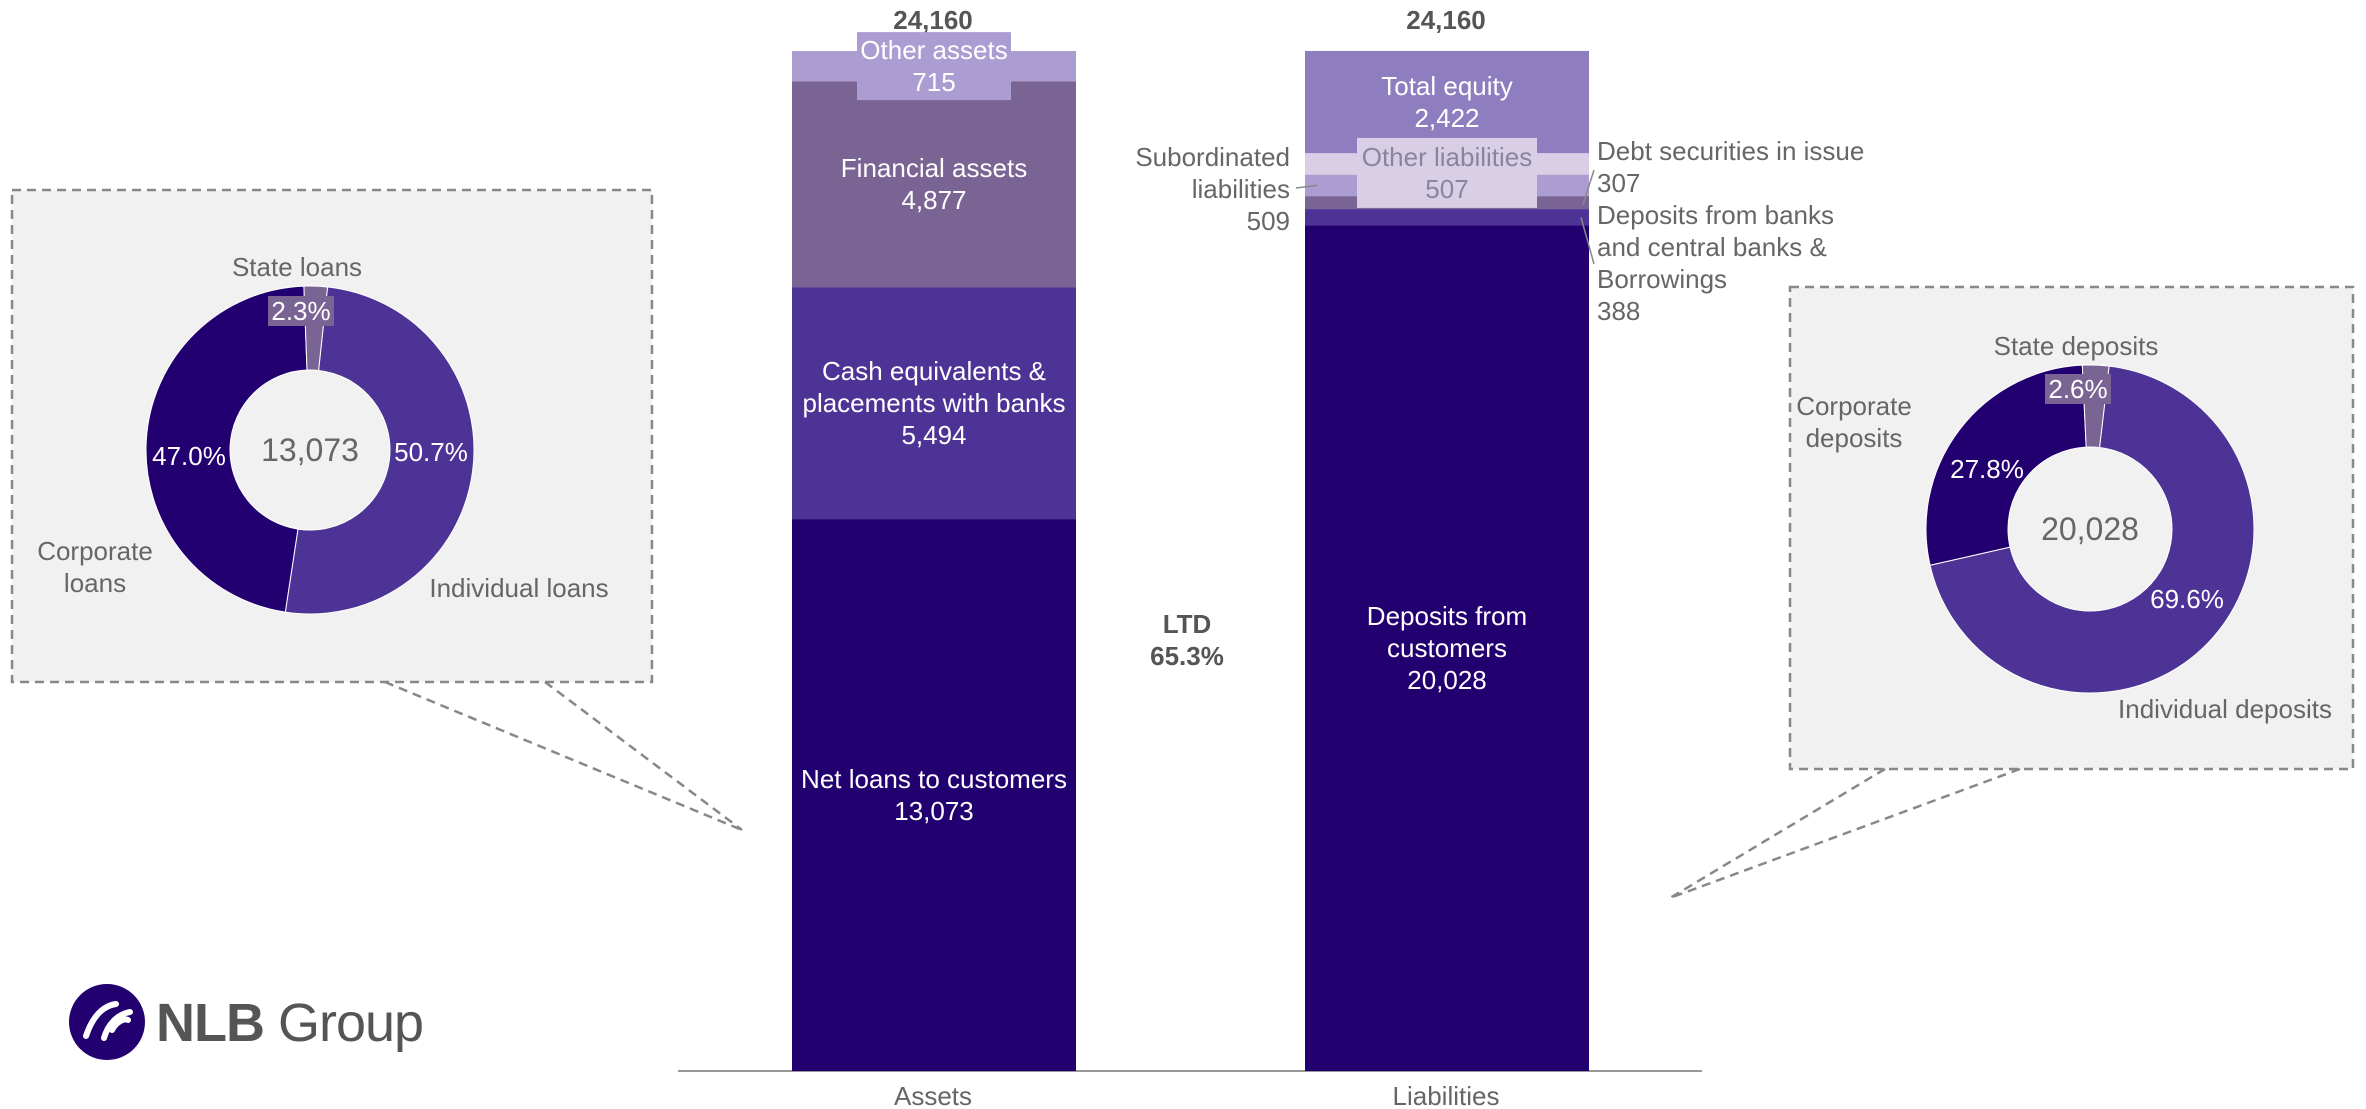  I want to click on x-tick-label: Liabilities, so click(1446, 1095).